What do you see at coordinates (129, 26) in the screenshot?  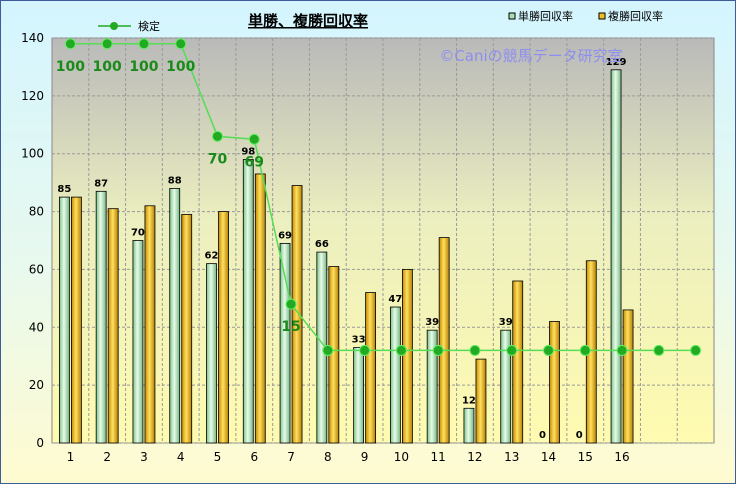 I see `legend-line: 検定` at bounding box center [129, 26].